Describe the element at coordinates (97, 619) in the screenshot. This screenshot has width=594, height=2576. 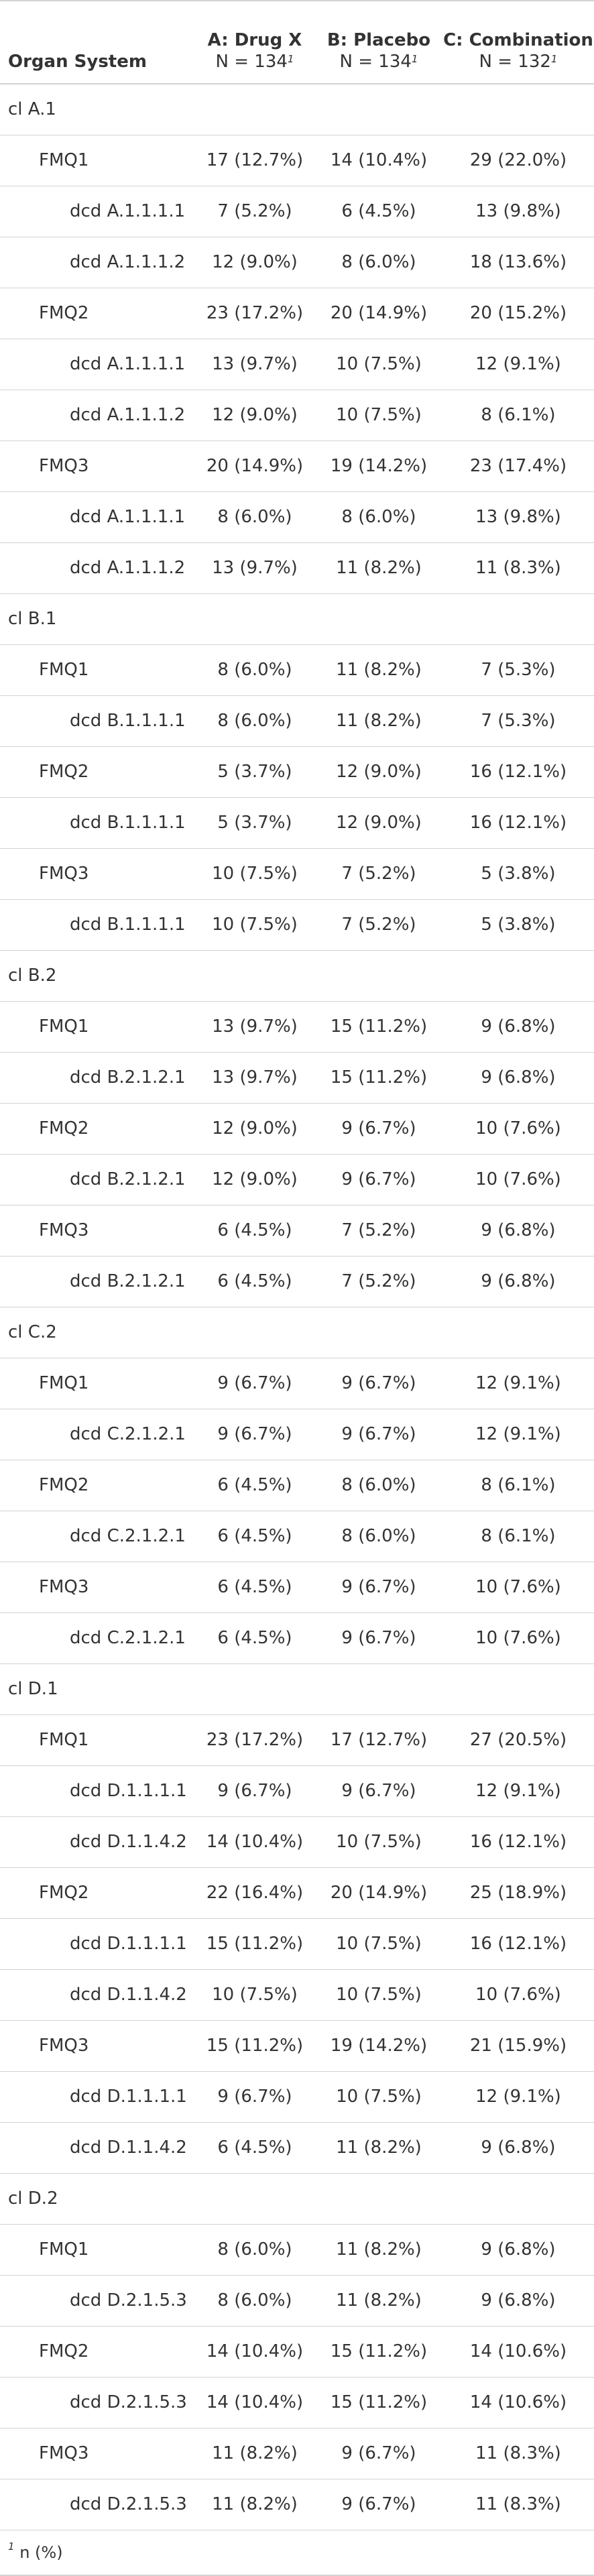
I see `row-label: cl B.1` at that location.